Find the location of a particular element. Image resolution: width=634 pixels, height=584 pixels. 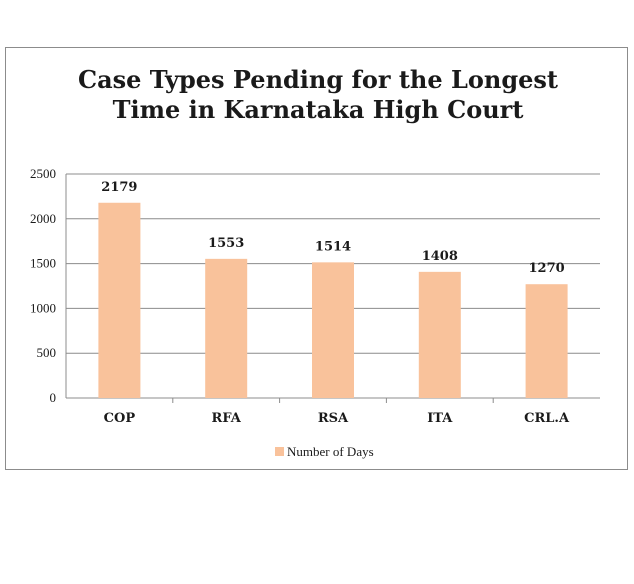

data-label: 1270 is located at coordinates (547, 268).